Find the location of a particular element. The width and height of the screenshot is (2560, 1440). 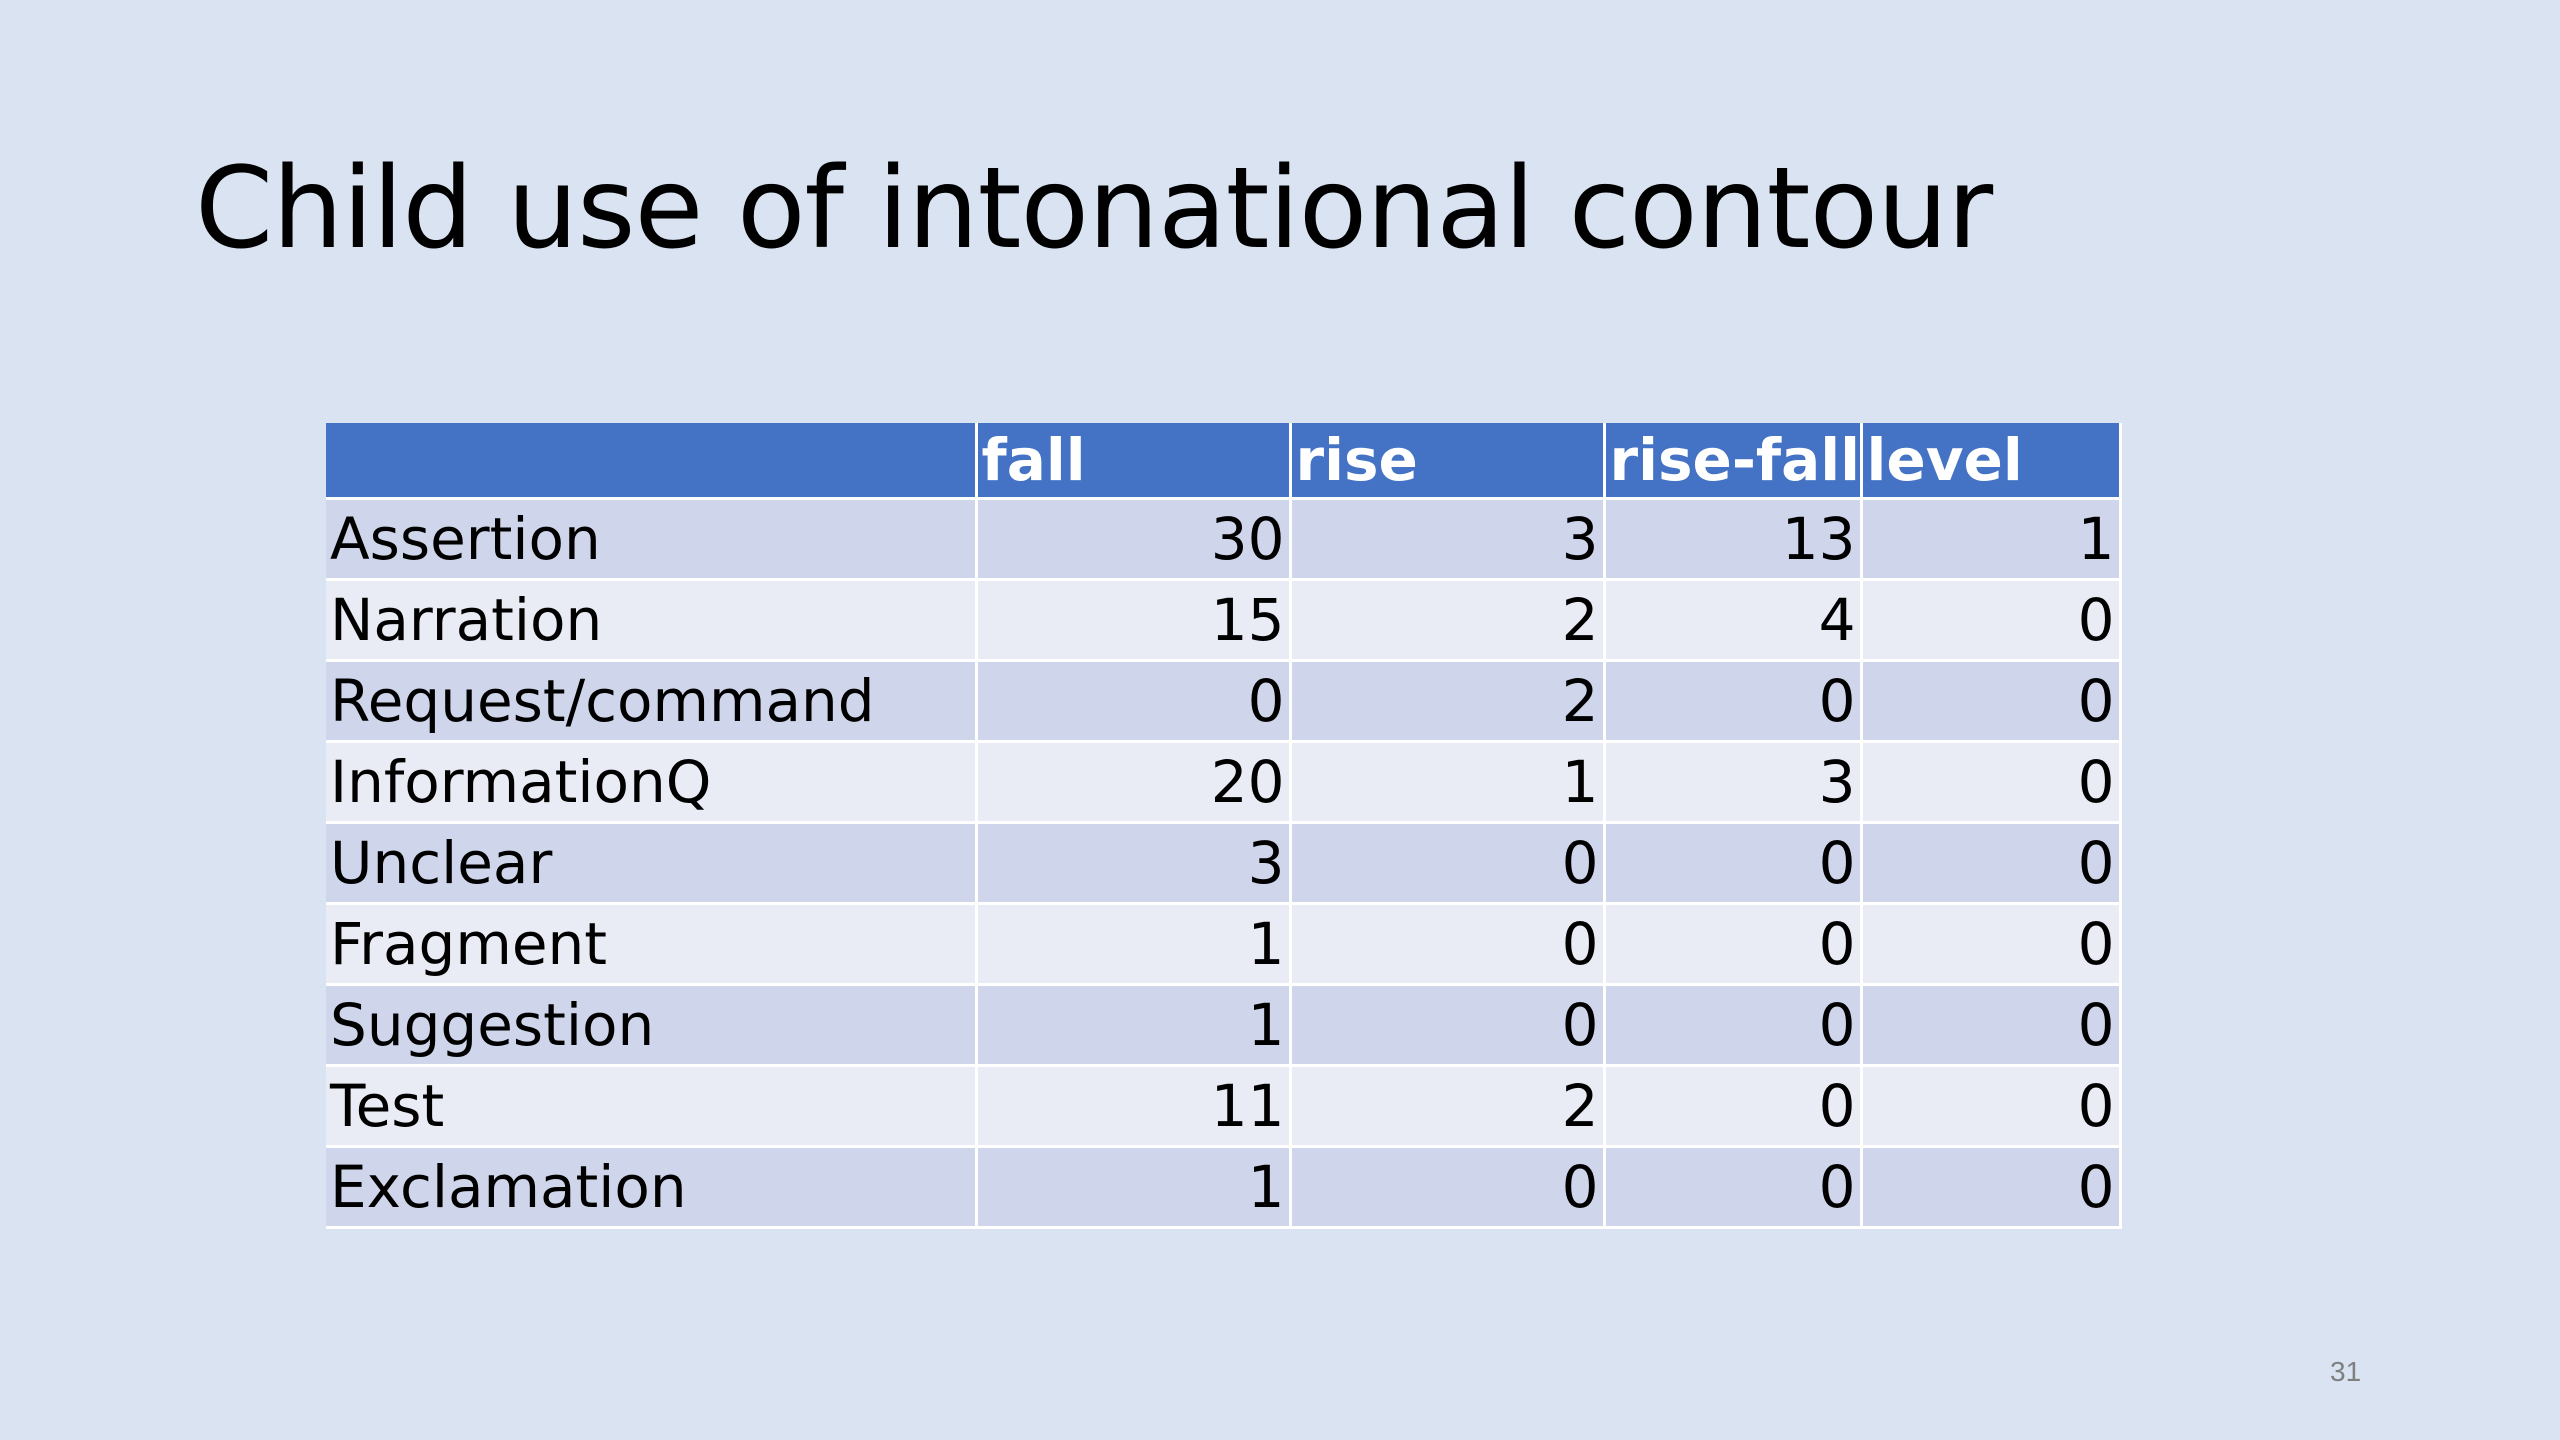

table-row: InformationQ 20 1 3 0 is located at coordinates (1224, 782).